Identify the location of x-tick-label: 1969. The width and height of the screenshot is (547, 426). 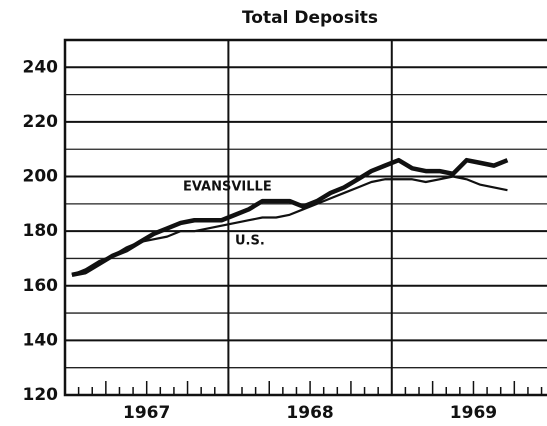
(473, 413).